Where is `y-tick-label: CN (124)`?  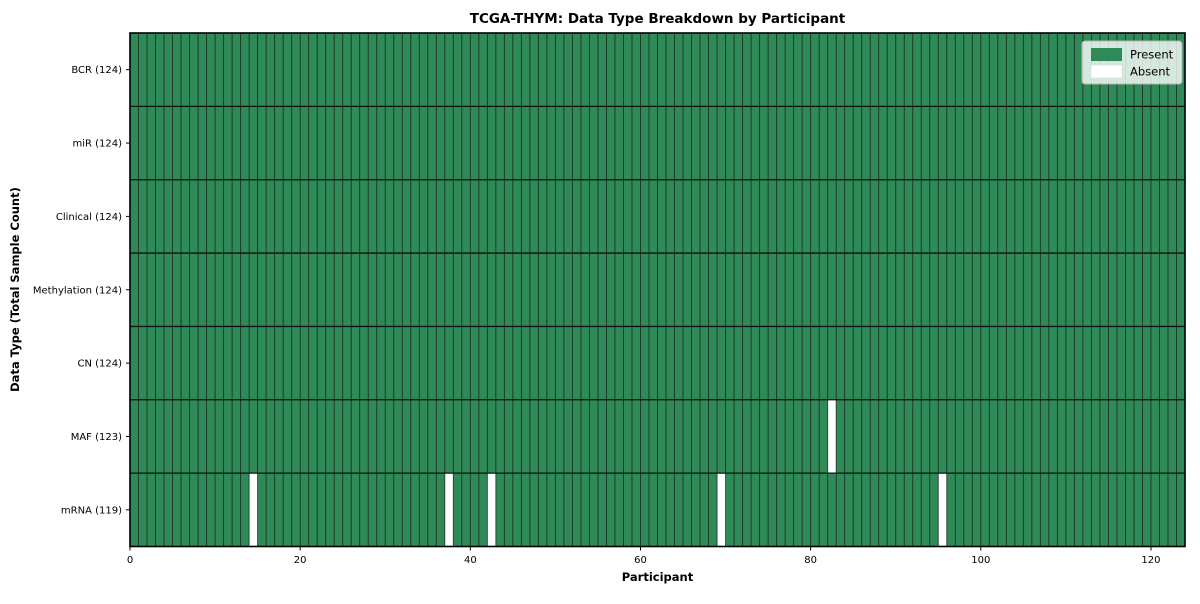 y-tick-label: CN (124) is located at coordinates (99, 364).